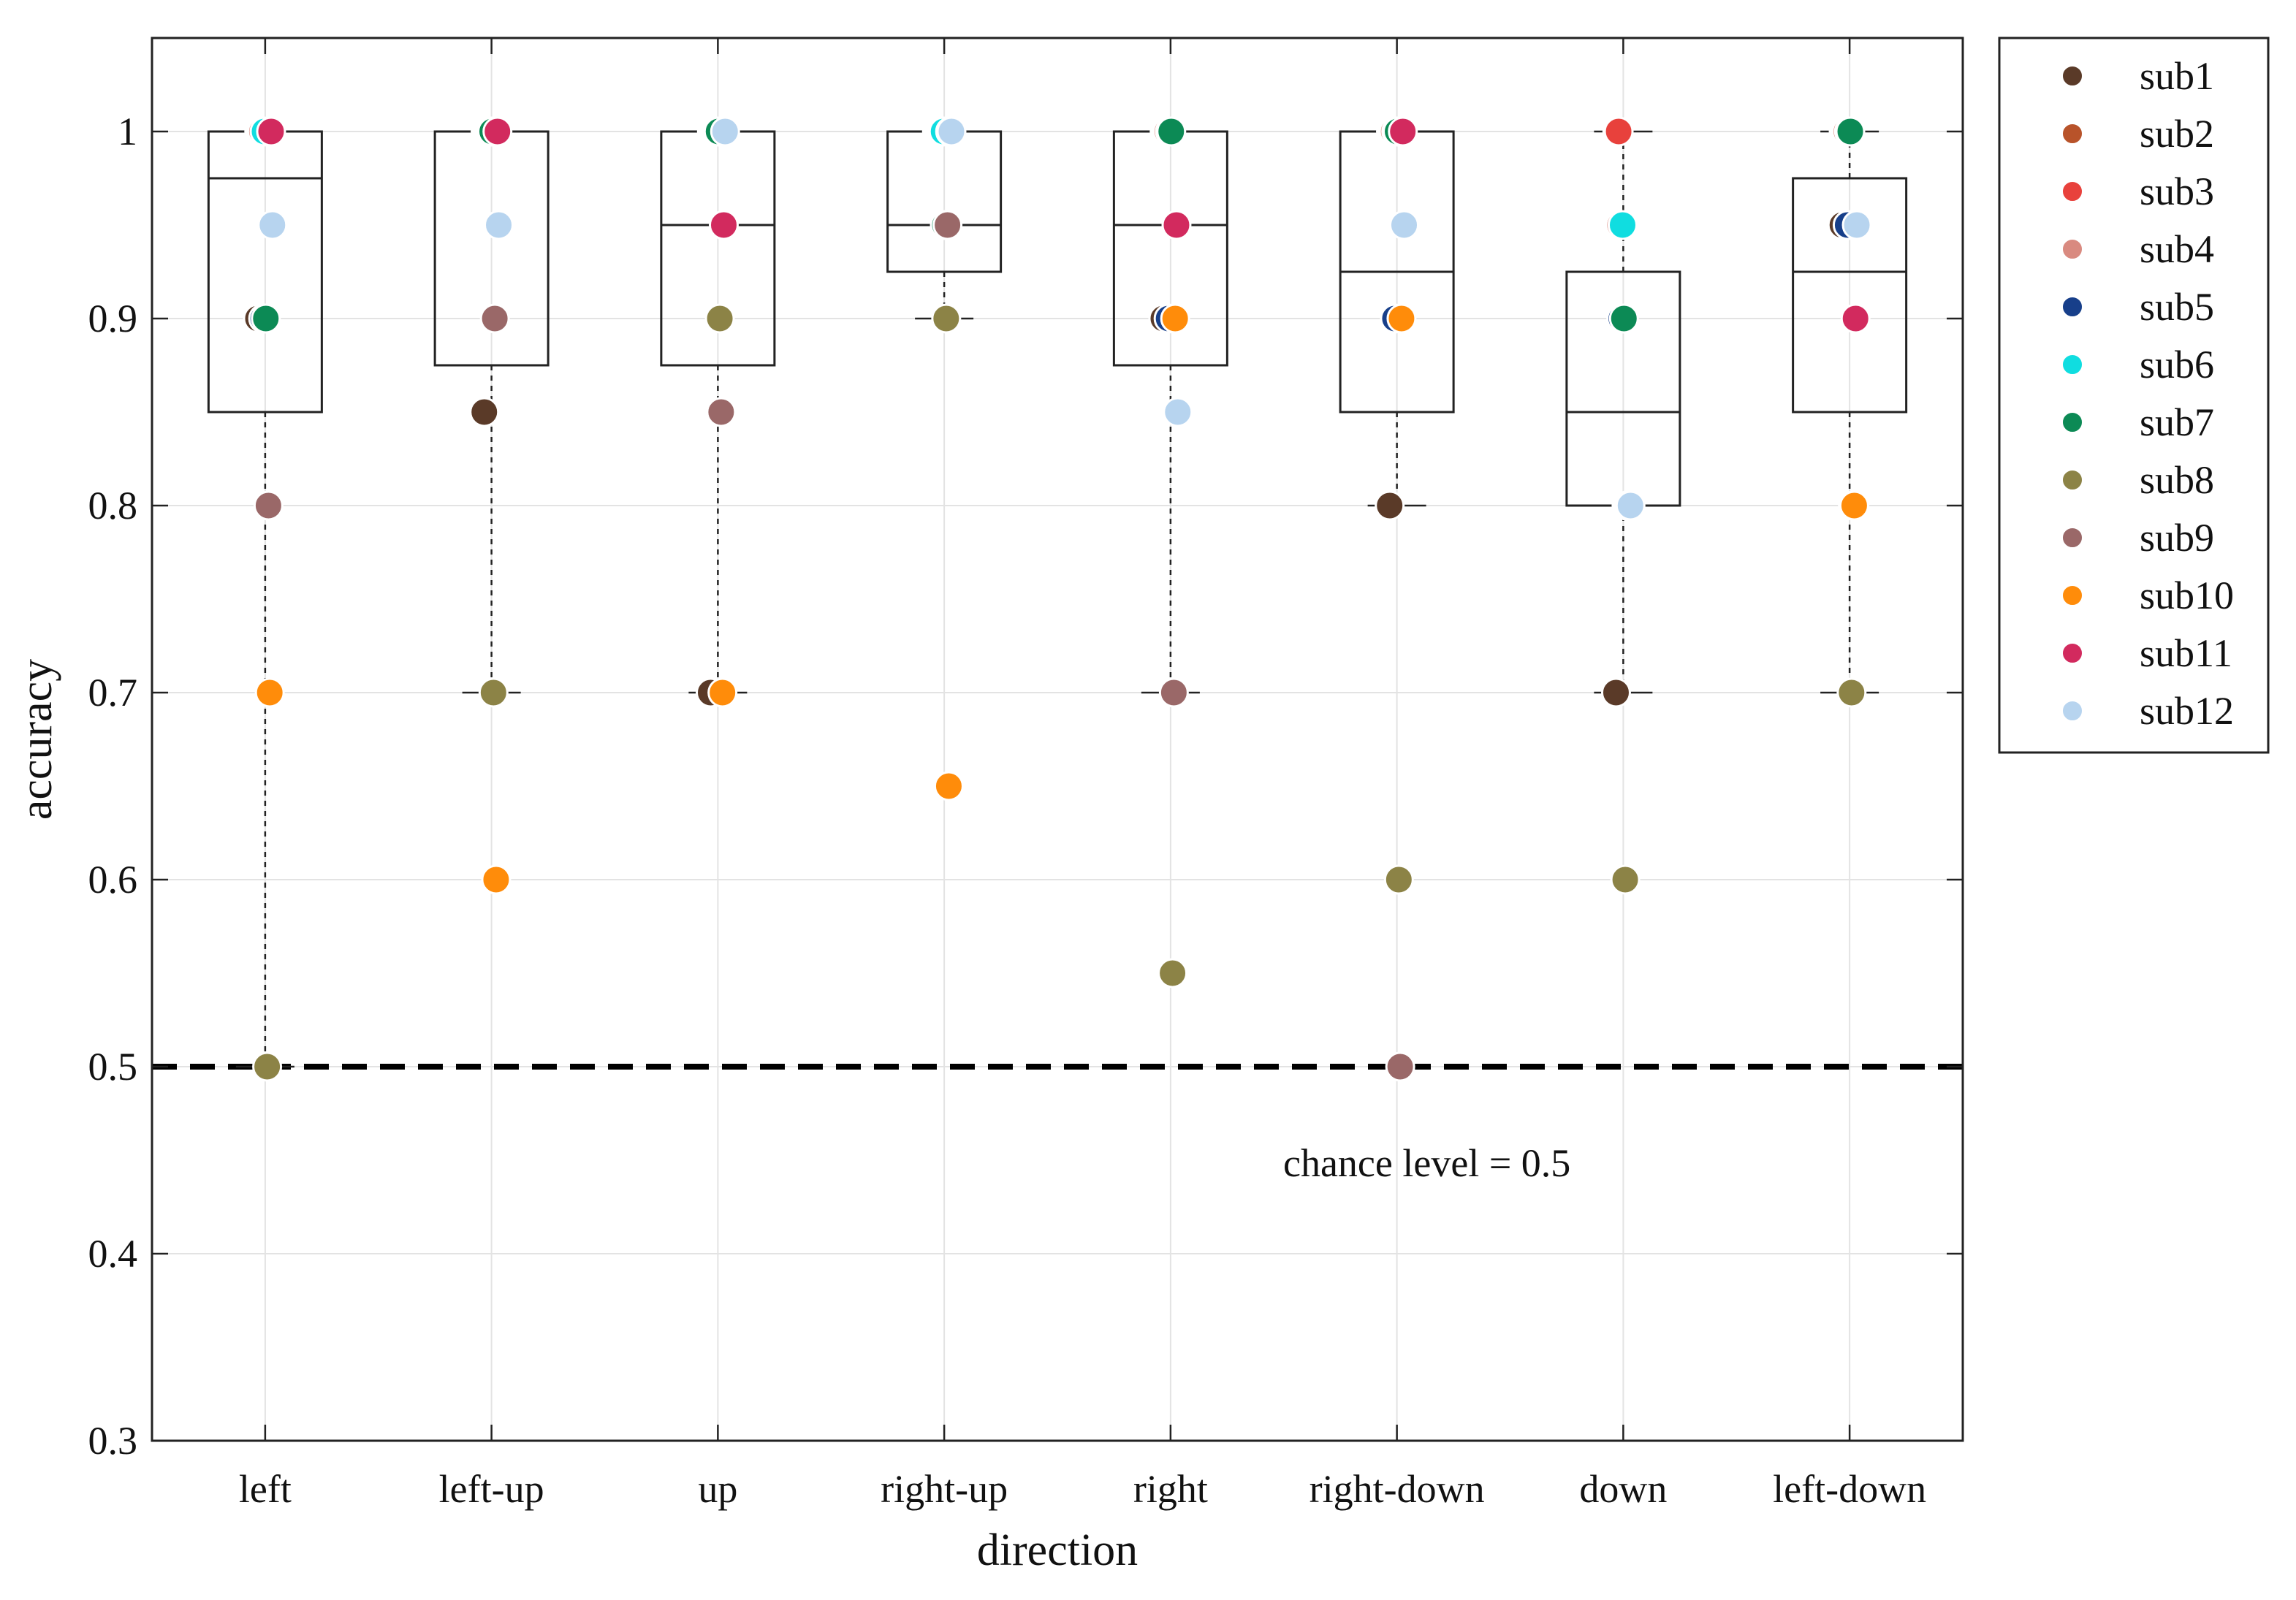 The height and width of the screenshot is (1600, 2296). I want to click on legend-label: sub8, so click(2177, 480).